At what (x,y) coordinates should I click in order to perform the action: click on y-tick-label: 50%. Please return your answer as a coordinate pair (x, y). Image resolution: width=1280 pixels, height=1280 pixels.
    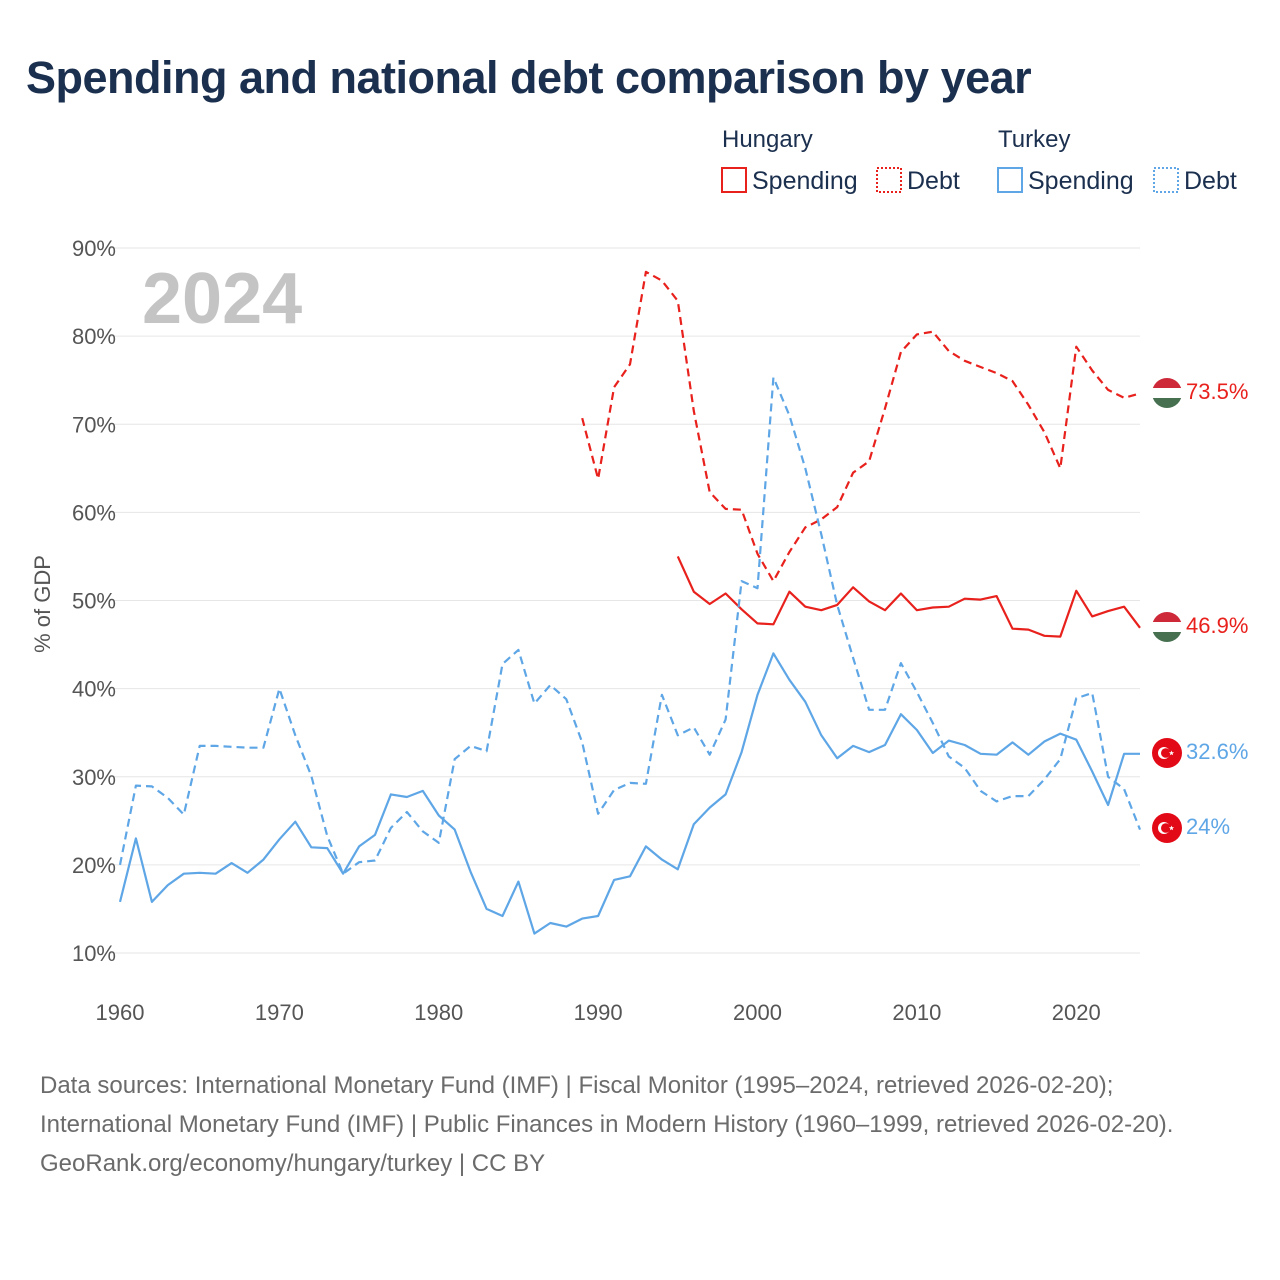
    Looking at the image, I should click on (94, 601).